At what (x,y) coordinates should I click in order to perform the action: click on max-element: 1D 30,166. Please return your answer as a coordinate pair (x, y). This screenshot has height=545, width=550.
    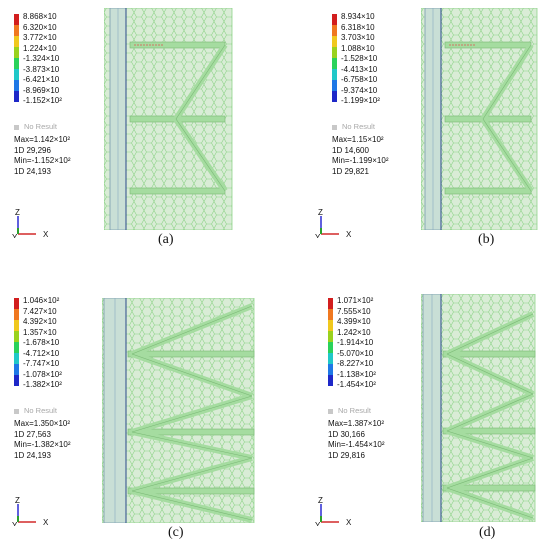
    Looking at the image, I should click on (346, 434).